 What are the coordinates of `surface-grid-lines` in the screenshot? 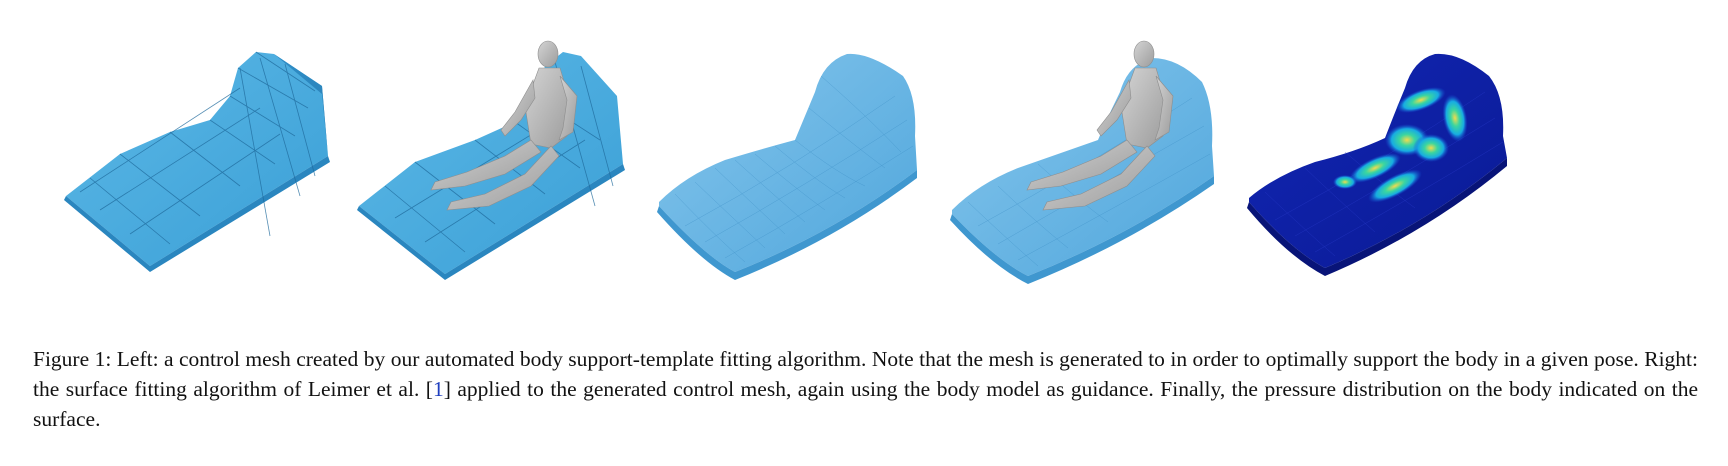 It's located at (794, 169).